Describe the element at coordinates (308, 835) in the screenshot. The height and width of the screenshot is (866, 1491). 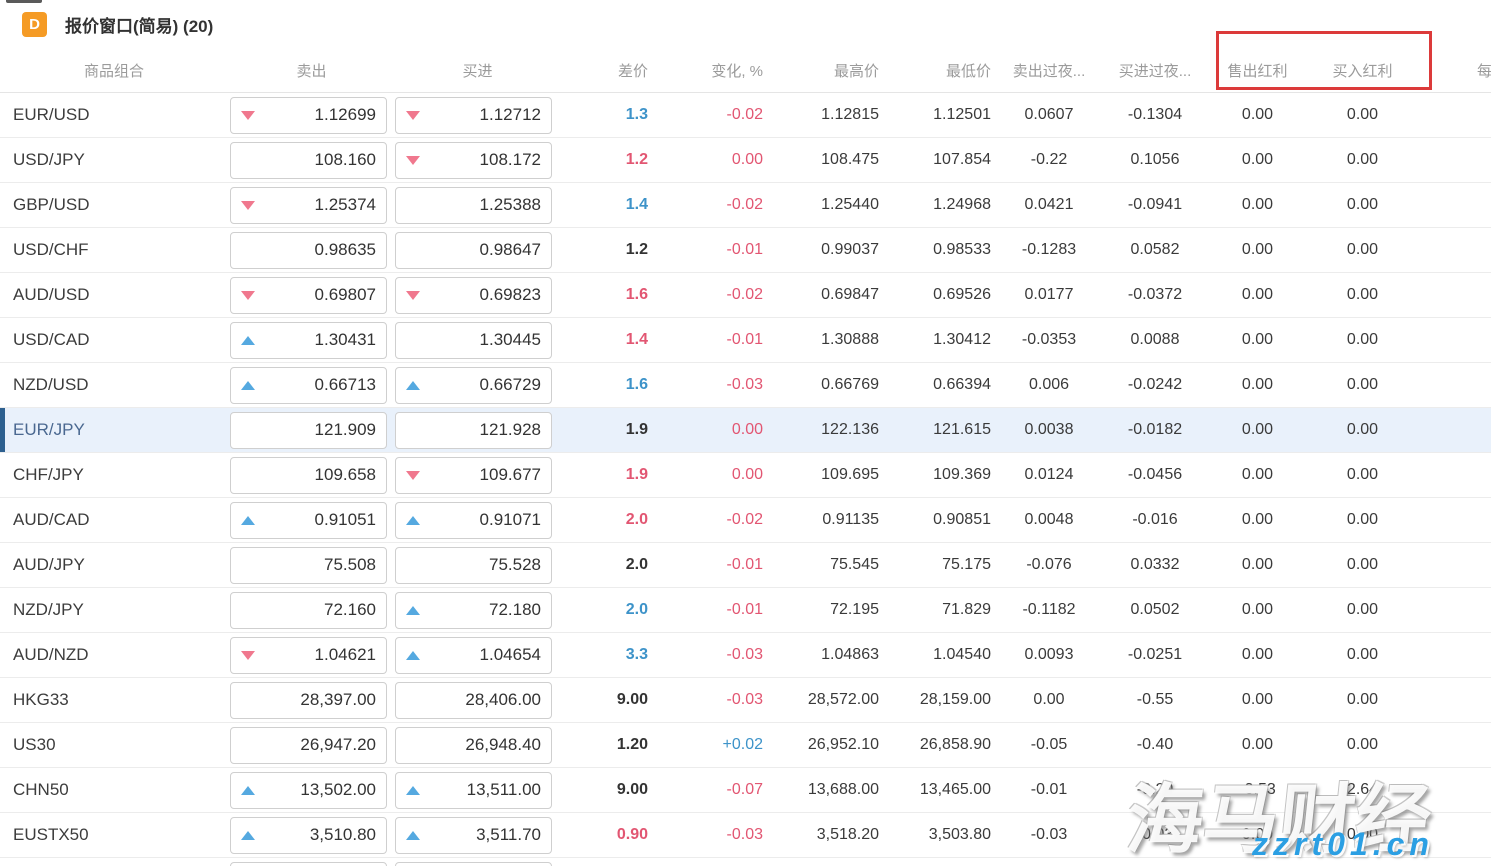
I see `sell-price-button: 3,510.80` at that location.